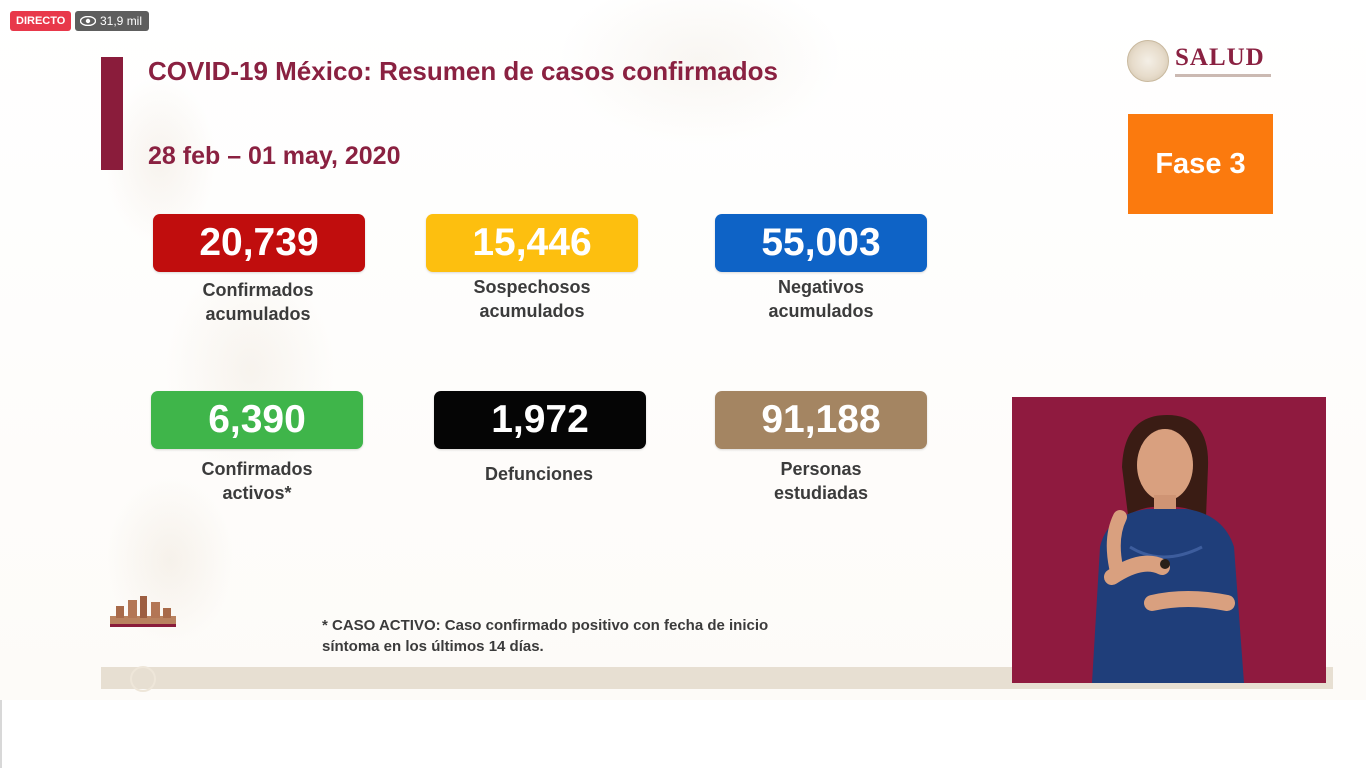  I want to click on stat-estudiadas-label: Personas estudiadas, so click(821, 481).